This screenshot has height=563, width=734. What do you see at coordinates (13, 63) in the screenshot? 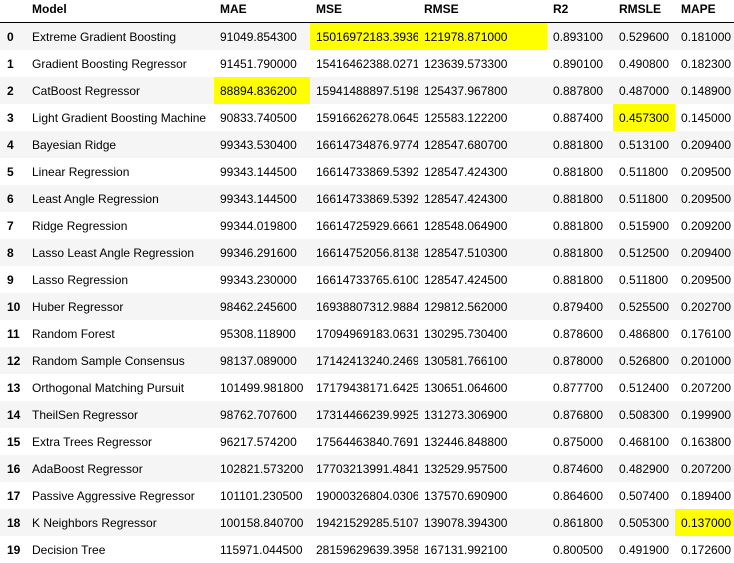
I see `row-index: 1` at bounding box center [13, 63].